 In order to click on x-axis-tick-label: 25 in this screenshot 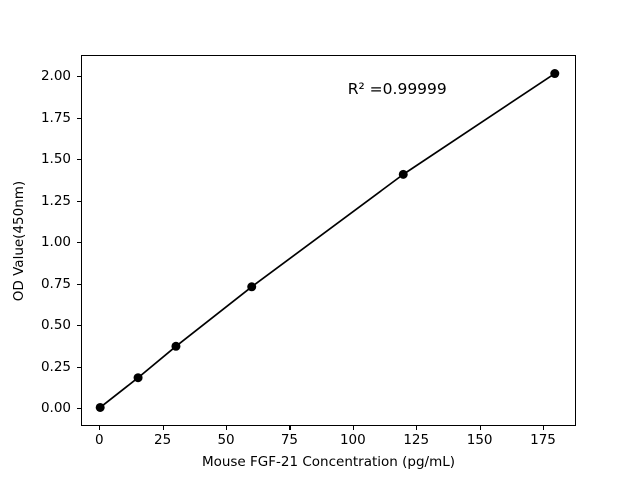, I will do `click(163, 440)`.